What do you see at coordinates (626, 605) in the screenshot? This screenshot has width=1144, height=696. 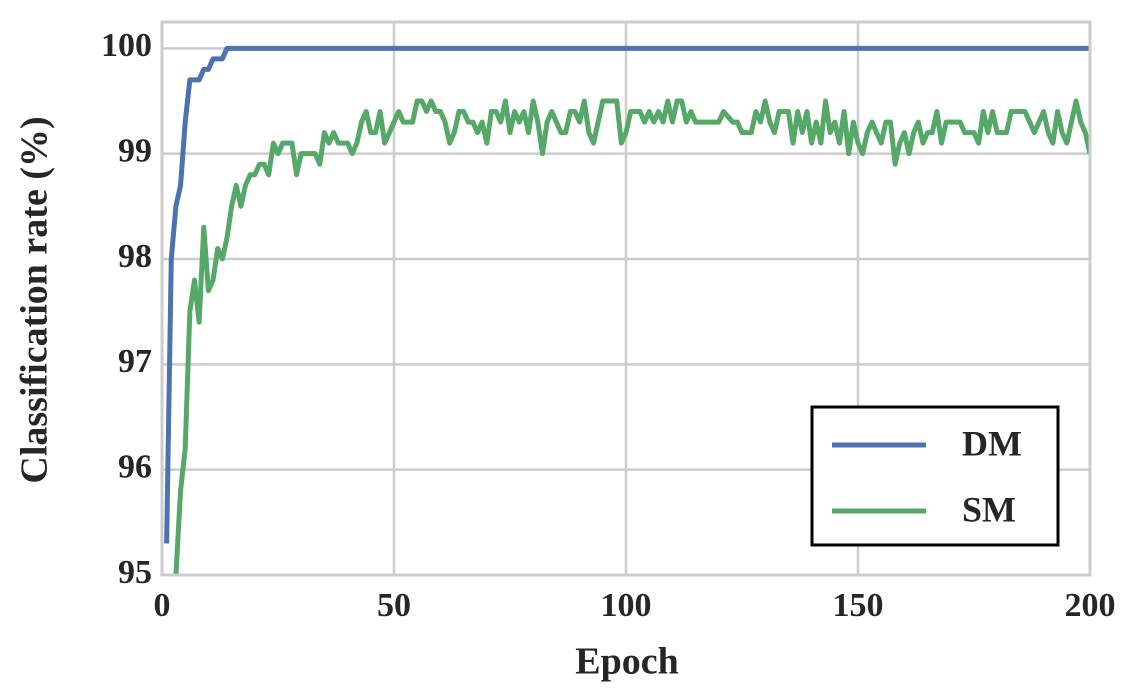 I see `x-tick-label: 100` at bounding box center [626, 605].